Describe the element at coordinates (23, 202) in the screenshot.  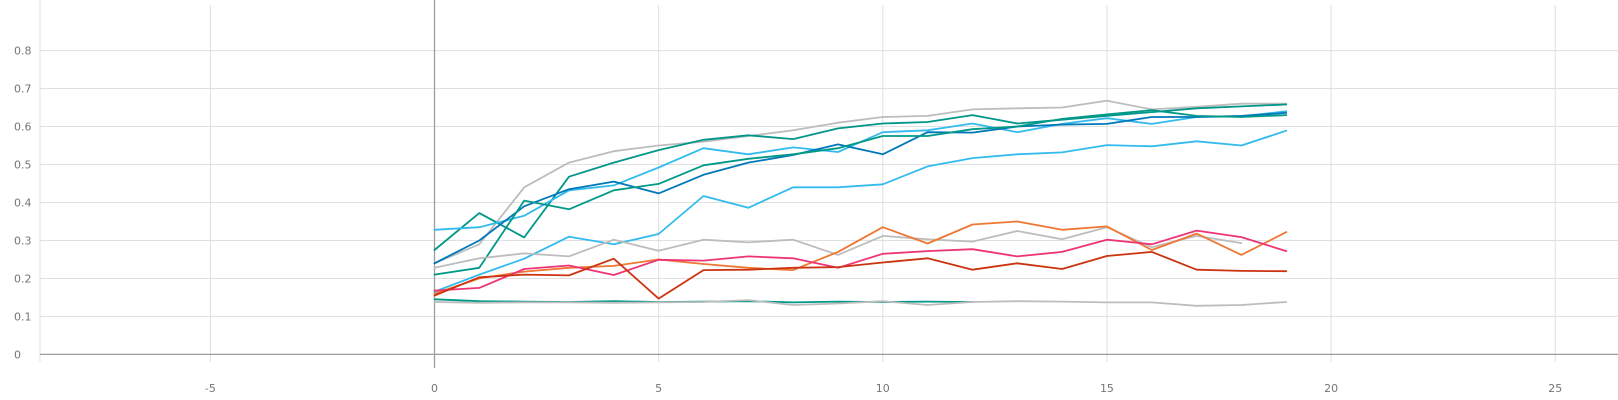
I see `y-tick-label: 0.4` at that location.